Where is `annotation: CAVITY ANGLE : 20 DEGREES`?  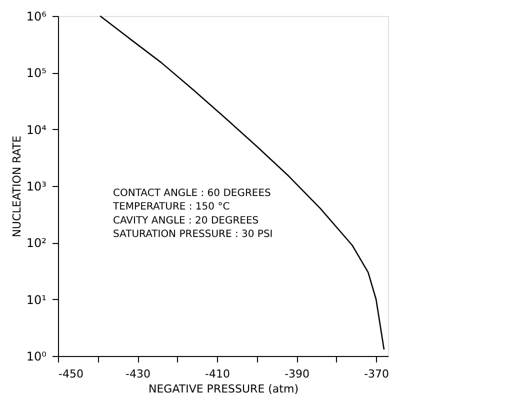 annotation: CAVITY ANGLE : 20 DEGREES is located at coordinates (186, 220).